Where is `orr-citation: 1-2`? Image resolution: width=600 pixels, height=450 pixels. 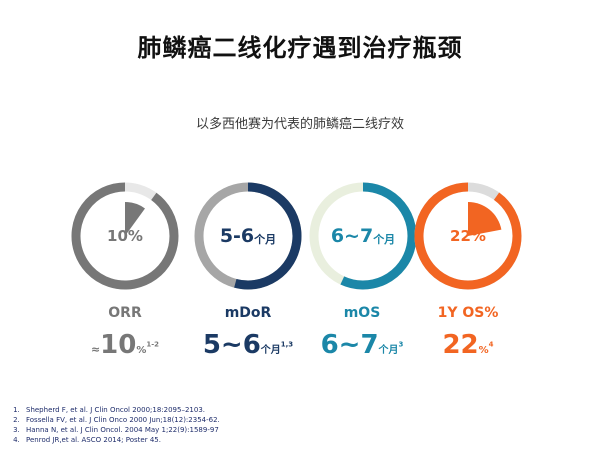 orr-citation: 1-2 is located at coordinates (153, 344).